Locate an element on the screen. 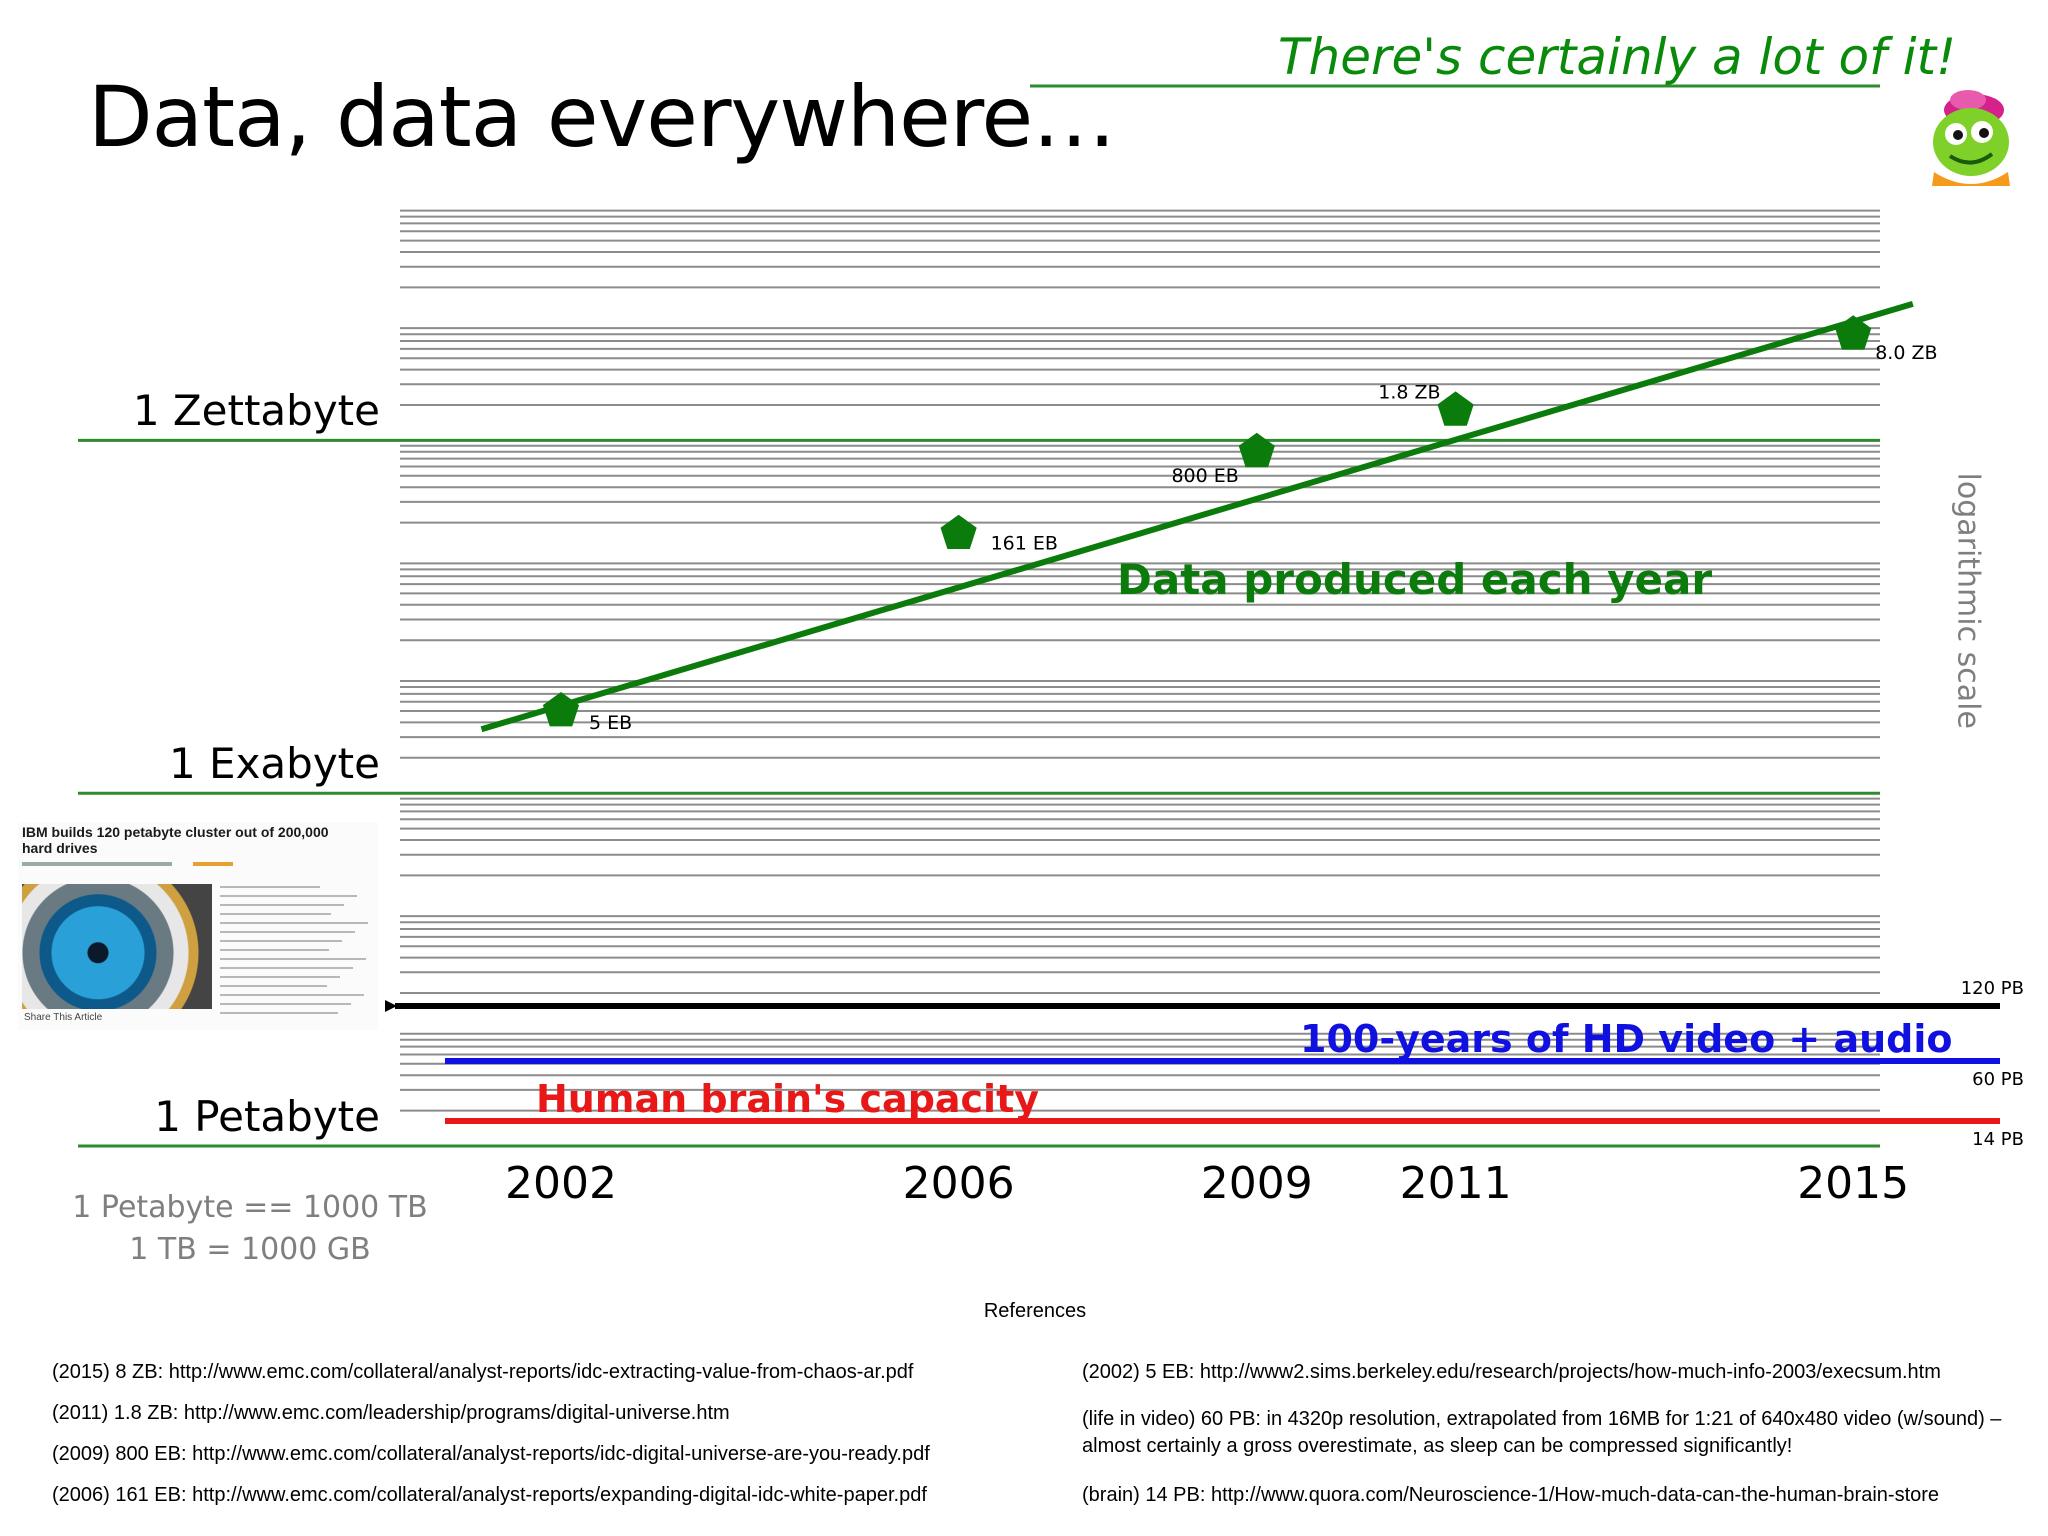 The width and height of the screenshot is (2048, 1536). data-point-2006 is located at coordinates (958, 531).